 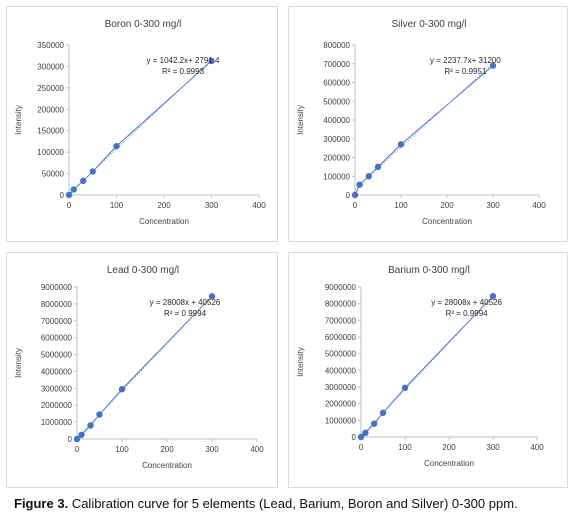 What do you see at coordinates (341, 420) in the screenshot?
I see `y-tick-label: 1000000` at bounding box center [341, 420].